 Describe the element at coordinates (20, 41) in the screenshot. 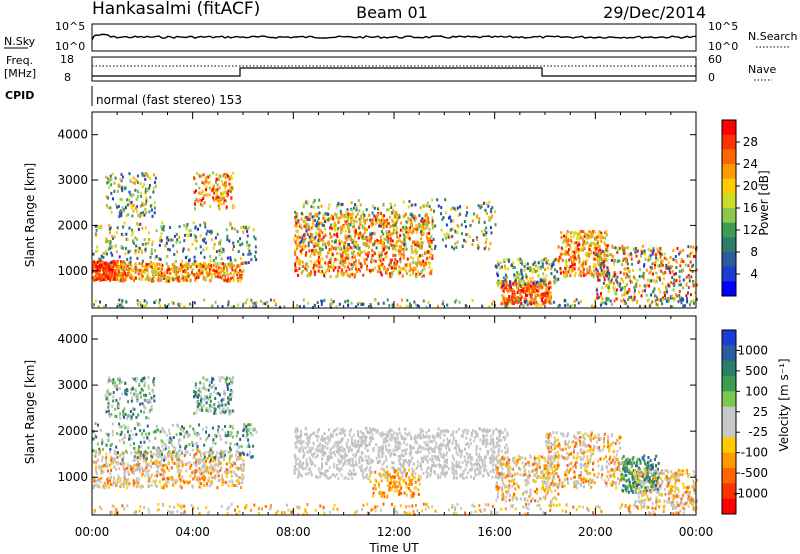

I see `nsky-label: N.Sky` at that location.